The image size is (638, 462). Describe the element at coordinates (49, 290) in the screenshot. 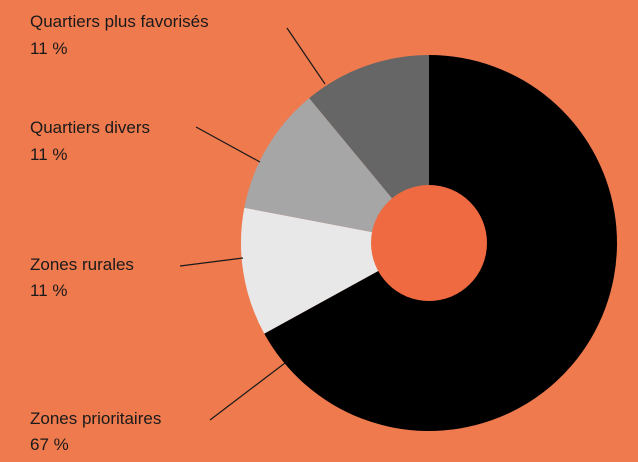

I see `slice-label-value-1: 11 %` at that location.